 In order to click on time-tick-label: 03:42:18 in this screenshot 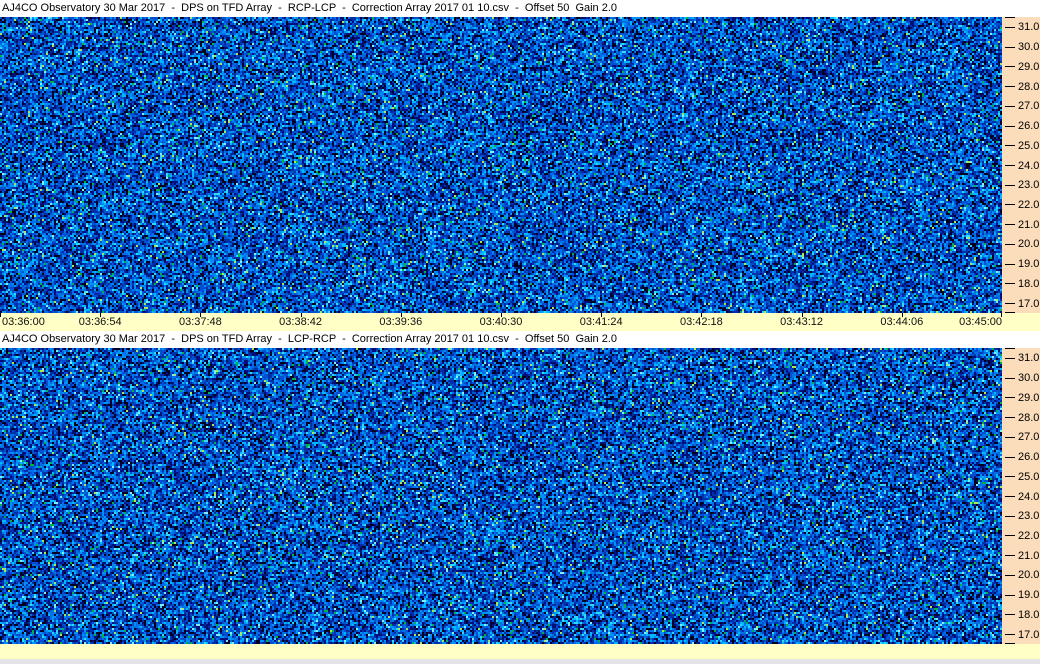, I will do `click(701, 322)`.